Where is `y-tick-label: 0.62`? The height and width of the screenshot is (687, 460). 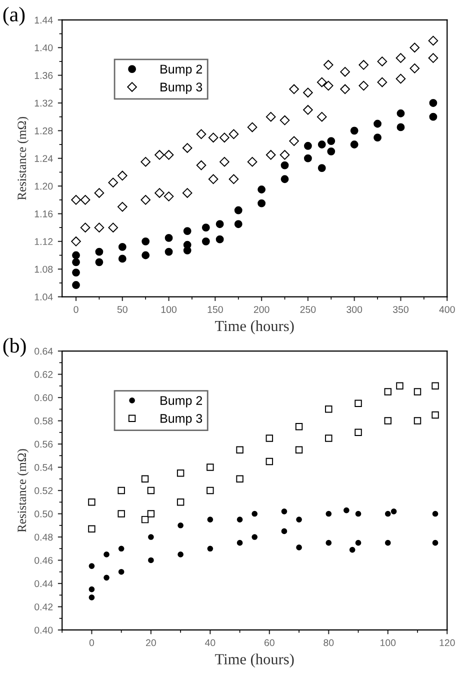
y-tick-label: 0.62 is located at coordinates (43, 374).